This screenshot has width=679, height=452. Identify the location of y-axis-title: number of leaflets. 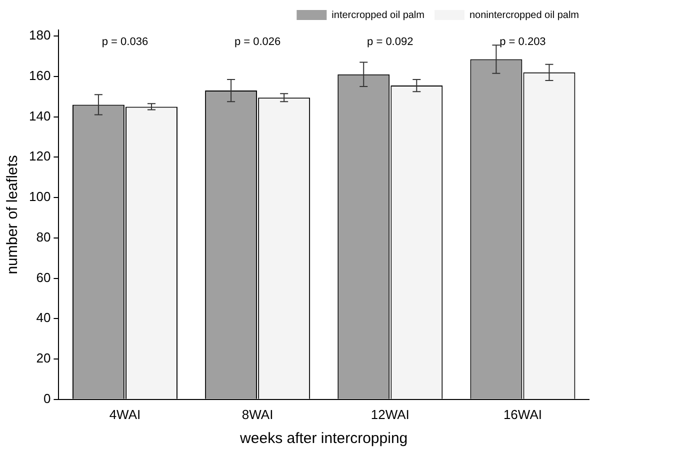
(13, 214).